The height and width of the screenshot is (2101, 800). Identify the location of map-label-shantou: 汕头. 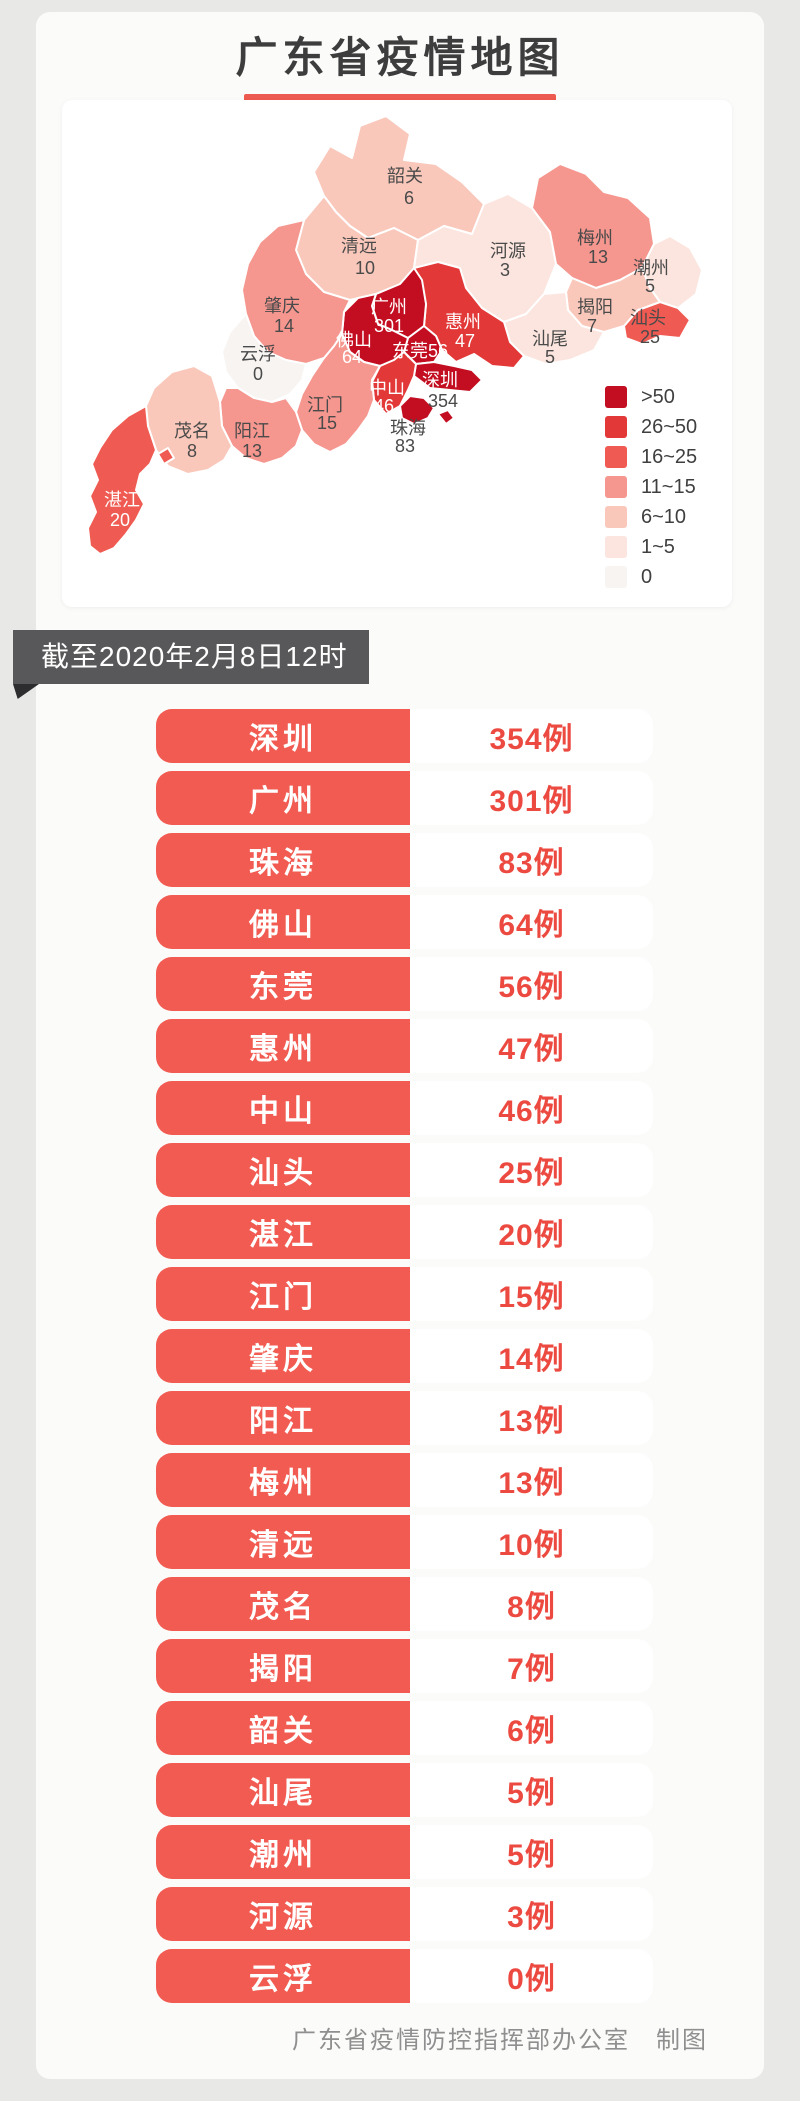
(648, 318).